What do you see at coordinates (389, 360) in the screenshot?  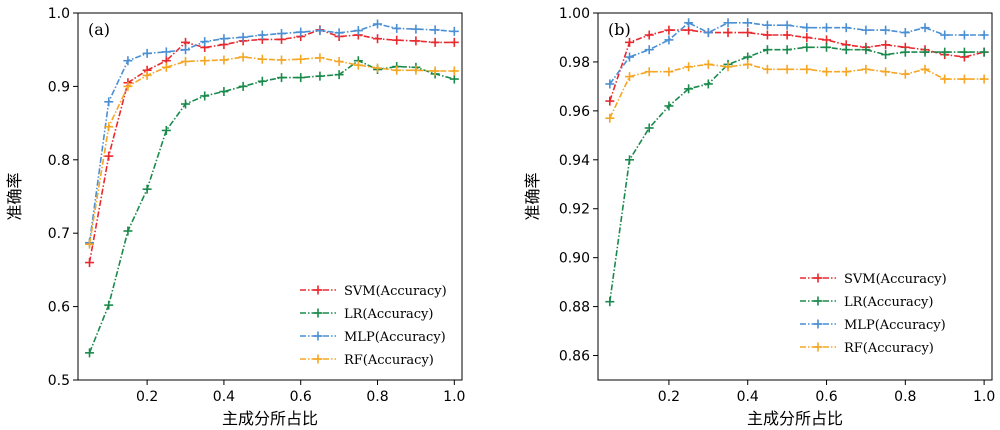 I see `legend-label: RF(Accuracy)` at bounding box center [389, 360].